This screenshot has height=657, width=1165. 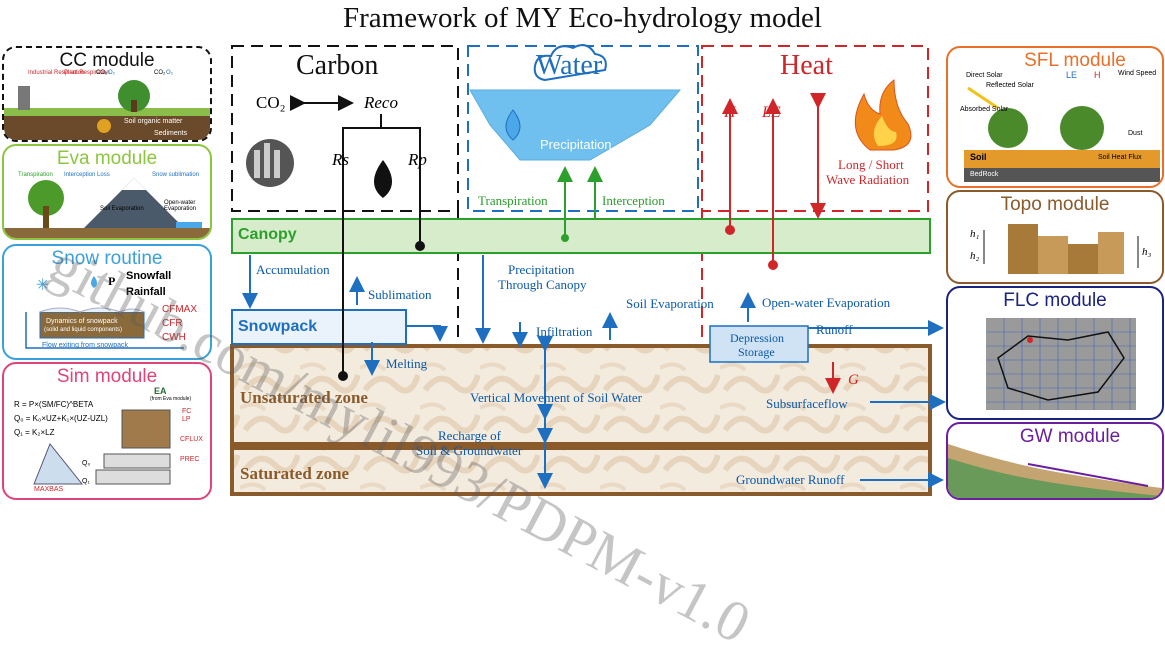 I want to click on gw-module: GW module, so click(x=1055, y=461).